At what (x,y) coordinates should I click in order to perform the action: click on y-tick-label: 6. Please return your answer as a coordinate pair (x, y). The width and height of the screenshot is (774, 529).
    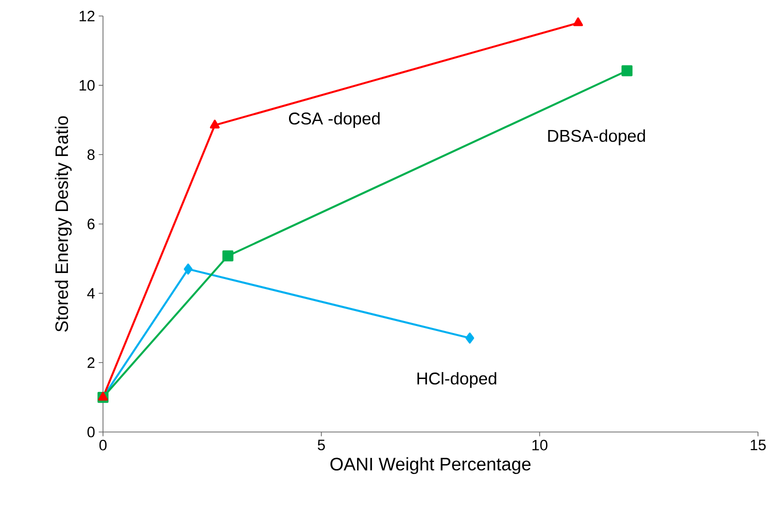
    Looking at the image, I should click on (91, 224).